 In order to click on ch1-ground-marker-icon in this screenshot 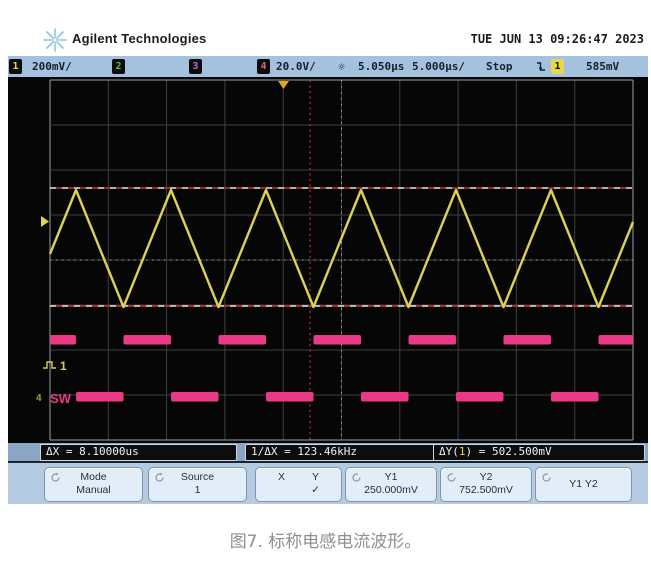, I will do `click(45, 221)`.